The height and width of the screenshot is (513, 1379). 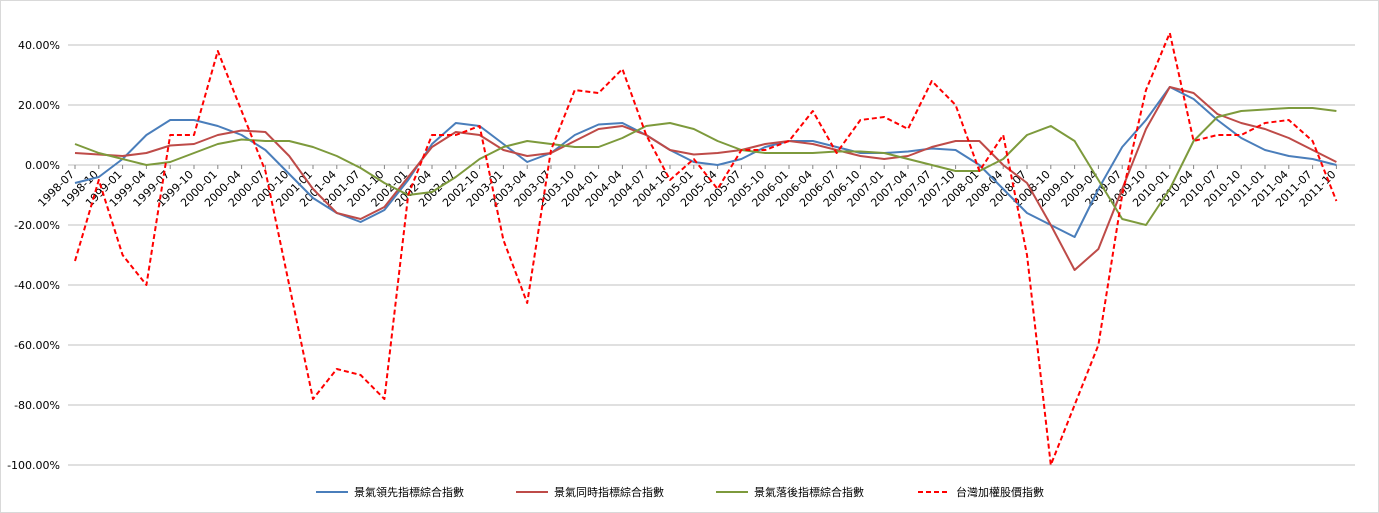 I want to click on y-tick-label: -100.00%, so click(x=33, y=465).